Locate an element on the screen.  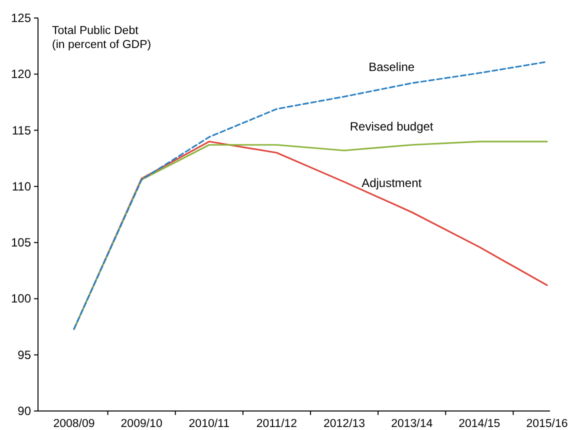
y-tick-label: 95 is located at coordinates (25, 355).